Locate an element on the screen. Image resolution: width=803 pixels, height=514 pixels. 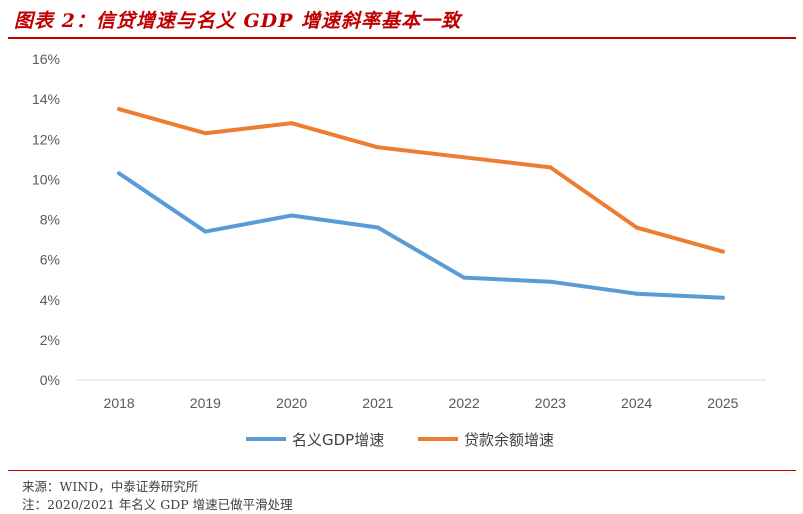
legend-label: 名义GDP增速 is located at coordinates (338, 440).